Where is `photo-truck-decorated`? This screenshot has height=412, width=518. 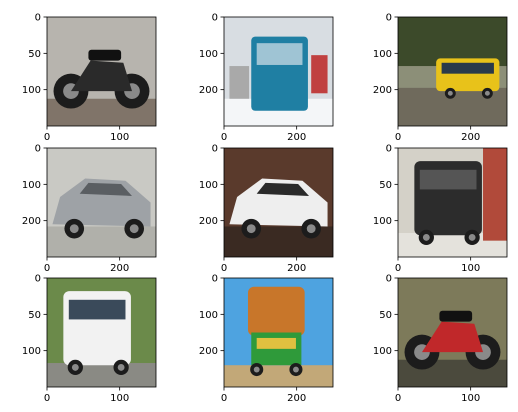 photo-truck-decorated is located at coordinates (278, 332).